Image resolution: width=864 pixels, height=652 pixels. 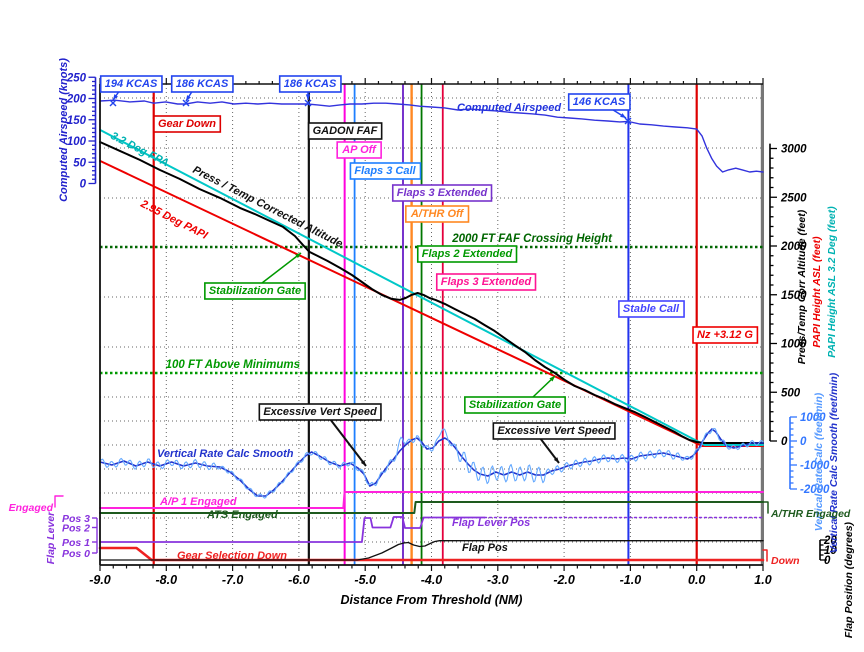 I want to click on x-tick-label: -8.0, so click(x=167, y=580).